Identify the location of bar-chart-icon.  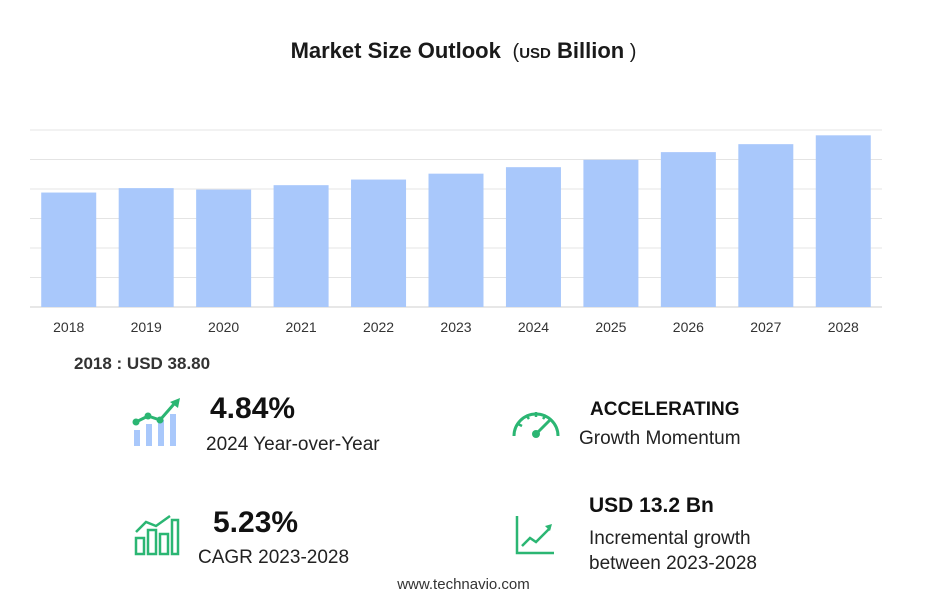
(157, 535).